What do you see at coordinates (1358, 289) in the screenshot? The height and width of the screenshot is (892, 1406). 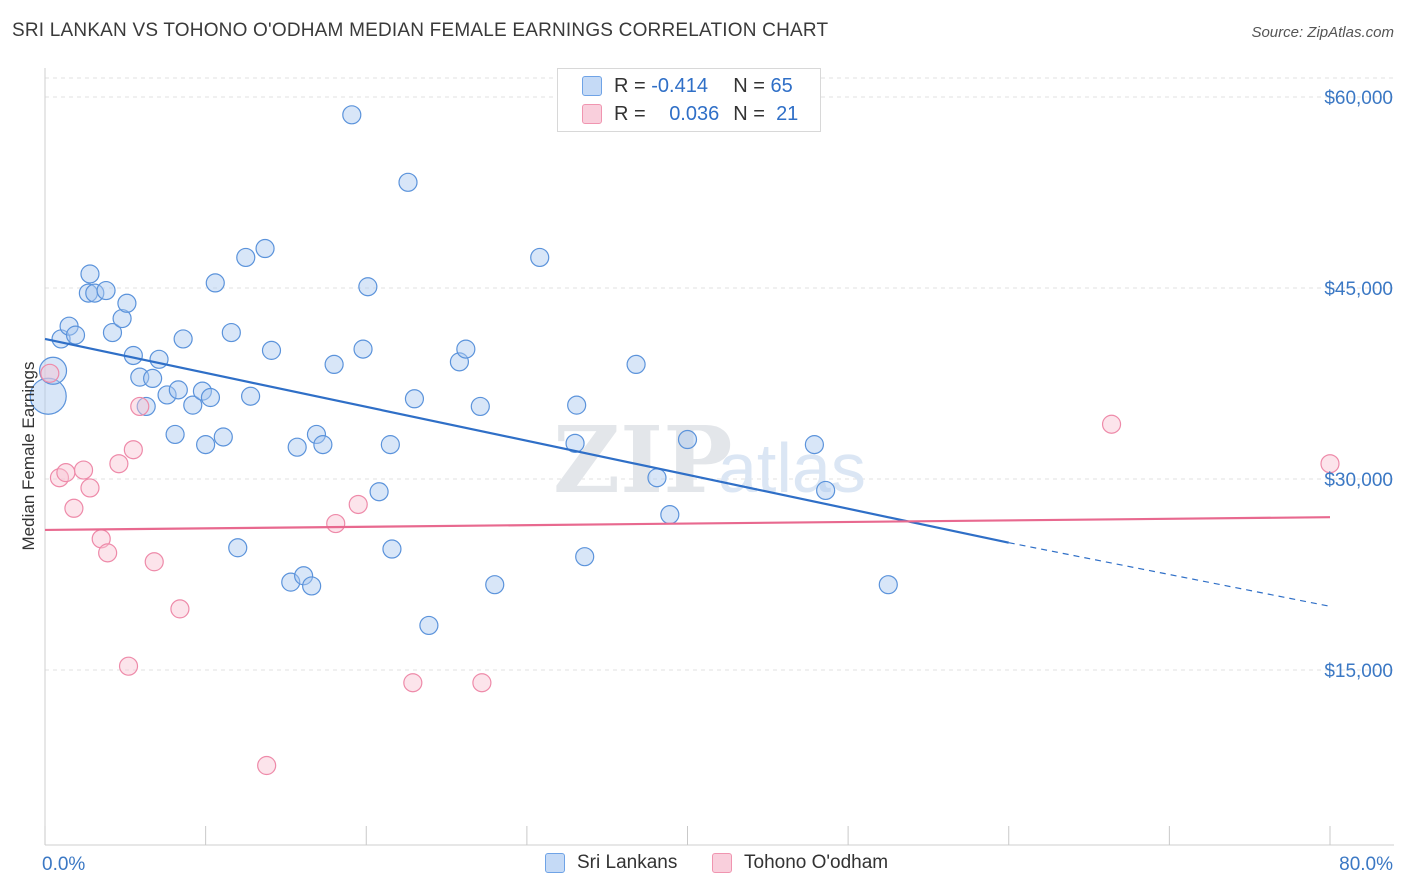 I see `y-tick-label: $45,000` at bounding box center [1358, 289].